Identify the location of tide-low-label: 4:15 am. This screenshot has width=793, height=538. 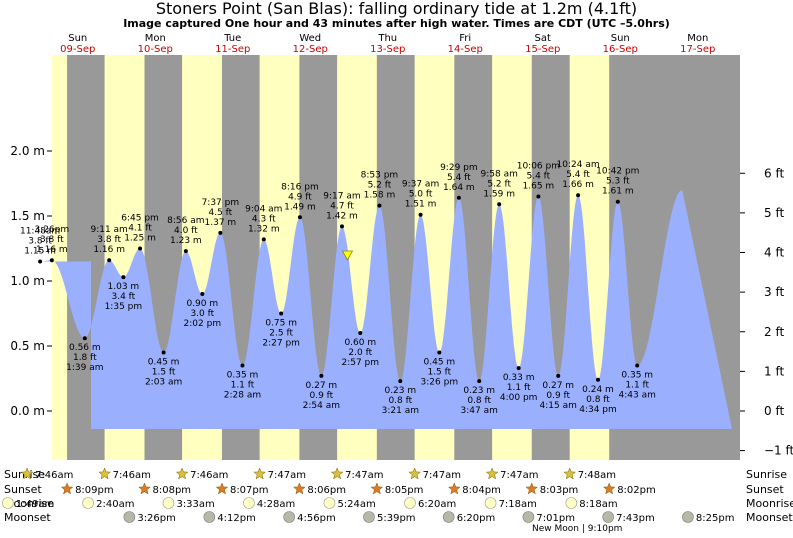
(558, 406).